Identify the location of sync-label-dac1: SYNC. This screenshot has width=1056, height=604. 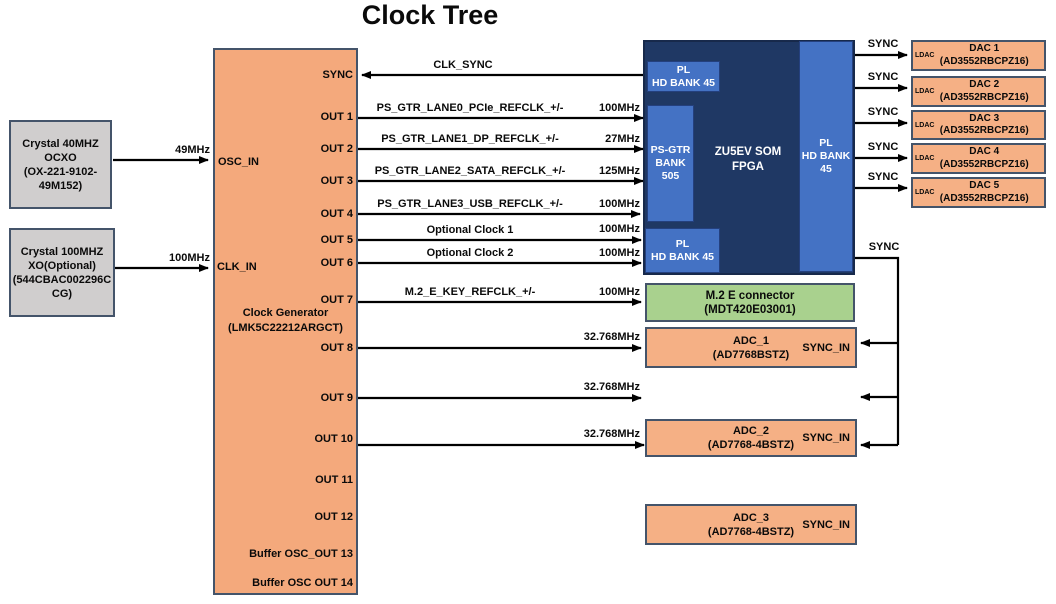
(883, 44).